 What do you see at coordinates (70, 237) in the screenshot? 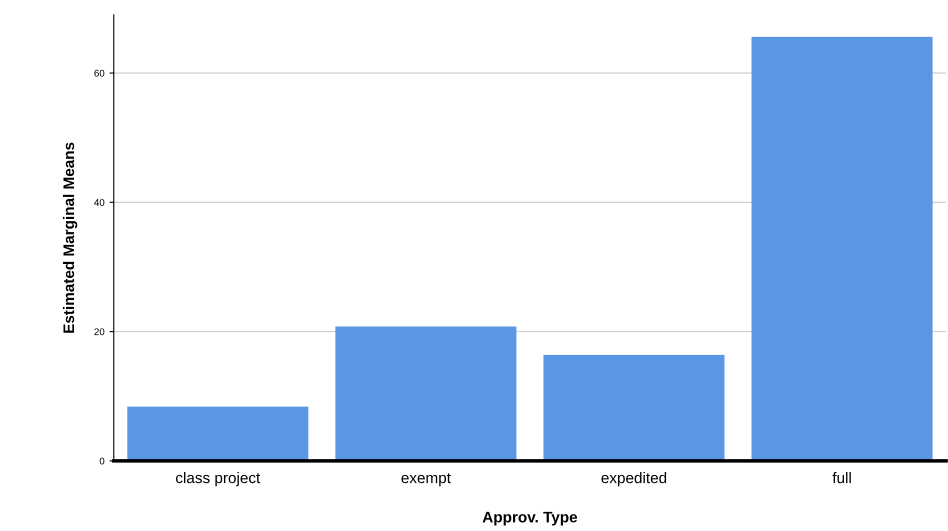
I see `y-axis-title: Estimated Marginal Means` at bounding box center [70, 237].